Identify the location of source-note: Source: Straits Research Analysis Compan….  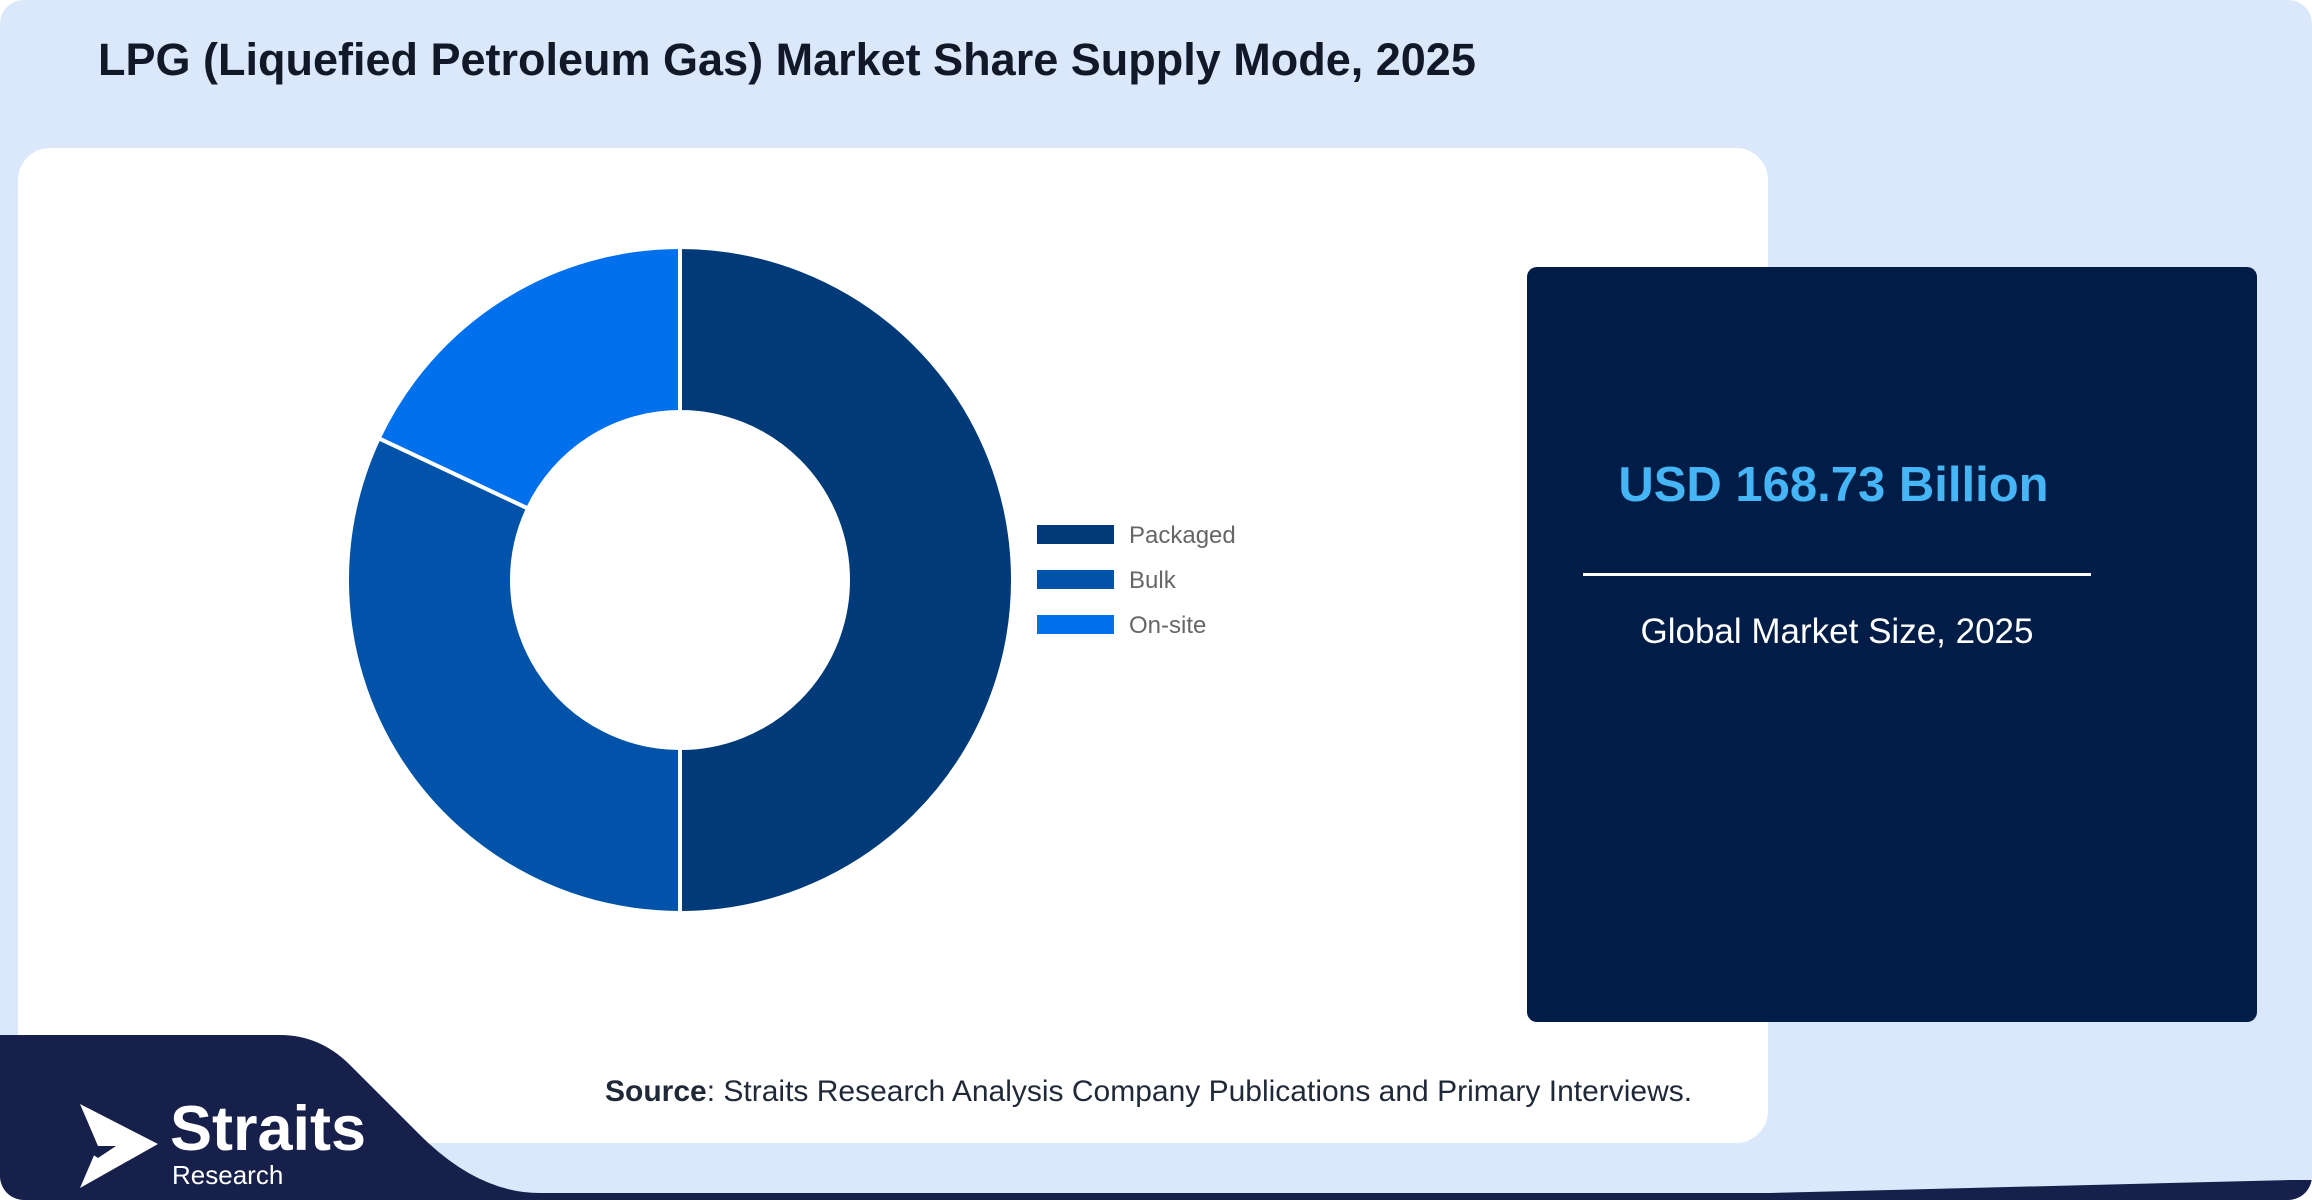
(1180, 1092).